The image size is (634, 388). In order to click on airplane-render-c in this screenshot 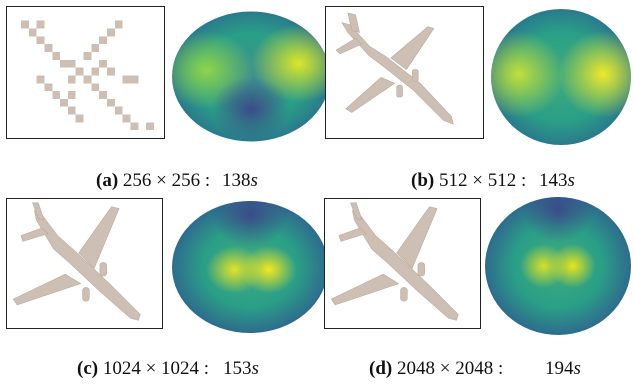, I will do `click(84, 263)`.